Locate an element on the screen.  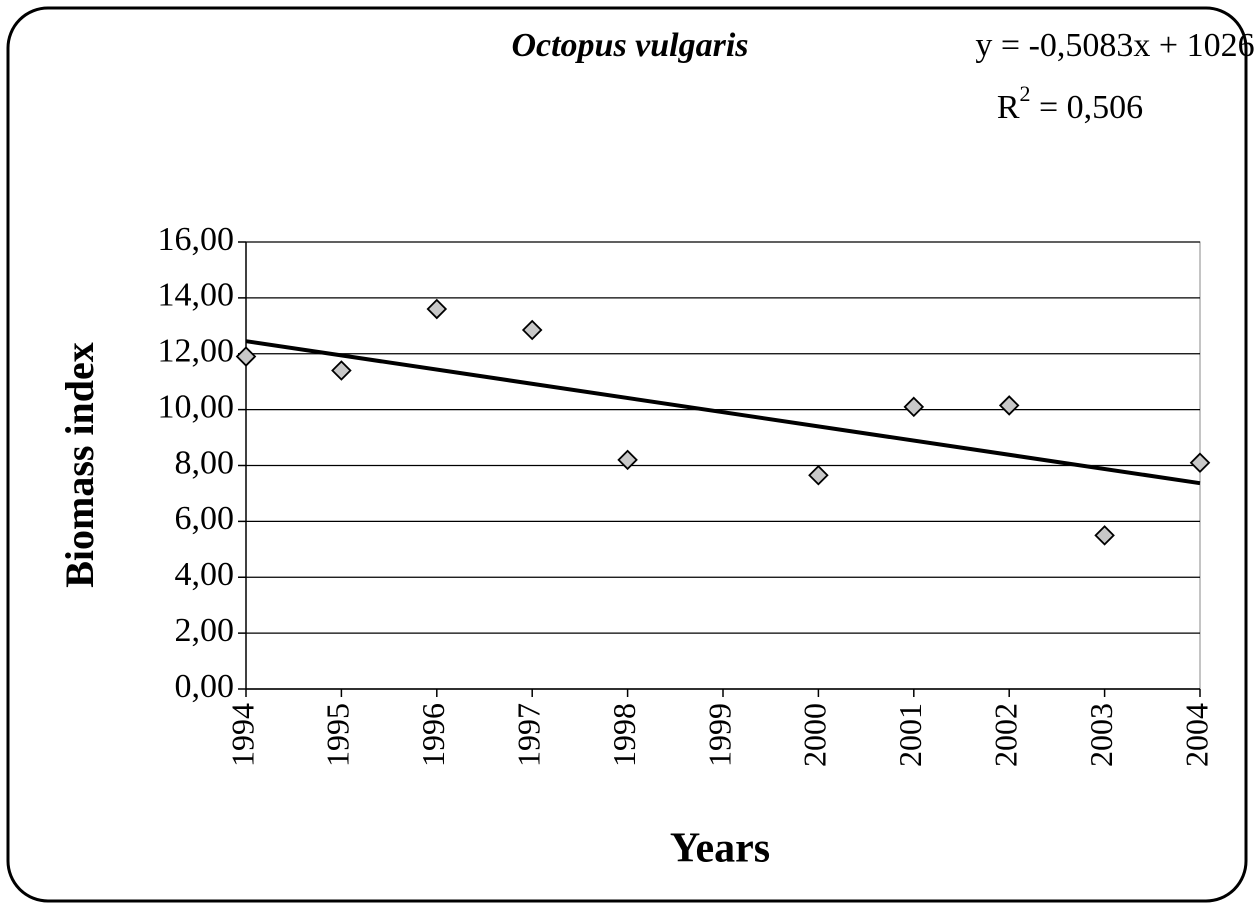
x-axis-title: Years is located at coordinates (720, 849).